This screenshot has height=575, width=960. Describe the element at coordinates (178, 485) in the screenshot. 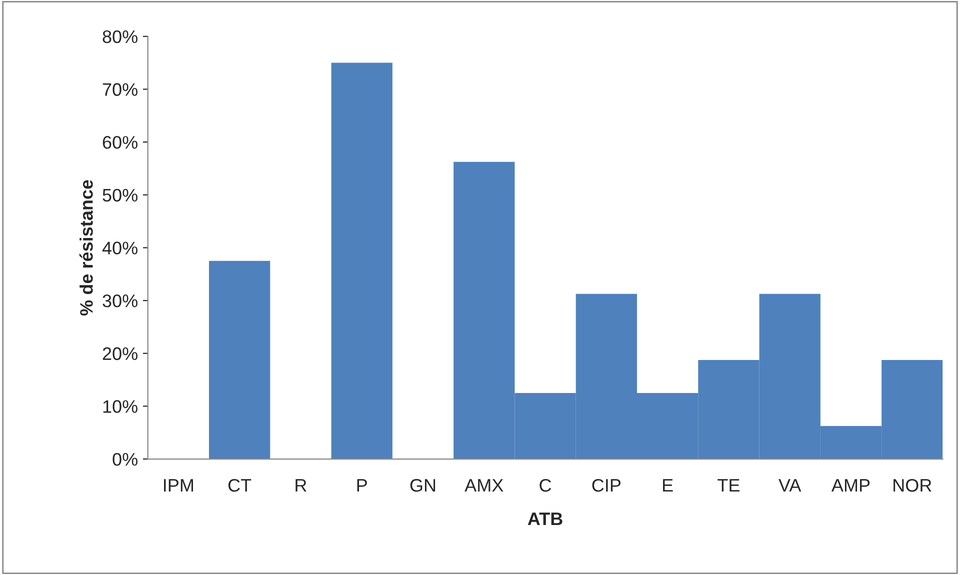

I see `x-tick-label: IPM` at that location.